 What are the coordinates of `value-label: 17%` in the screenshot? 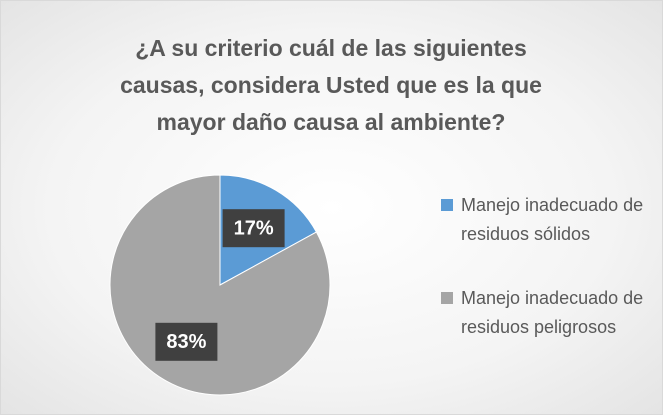 It's located at (254, 228).